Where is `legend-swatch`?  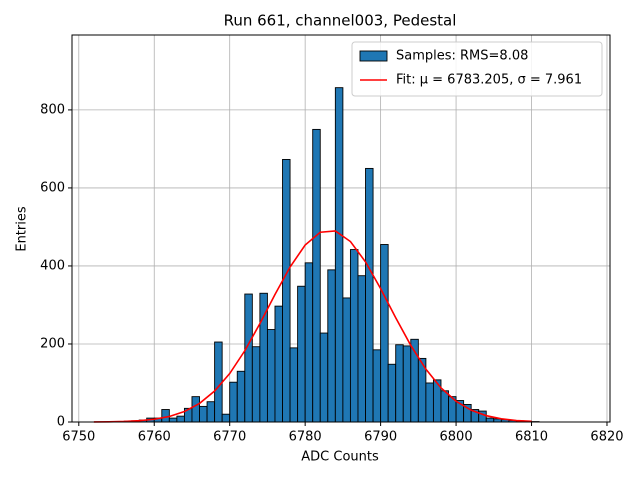 legend-swatch is located at coordinates (373, 56).